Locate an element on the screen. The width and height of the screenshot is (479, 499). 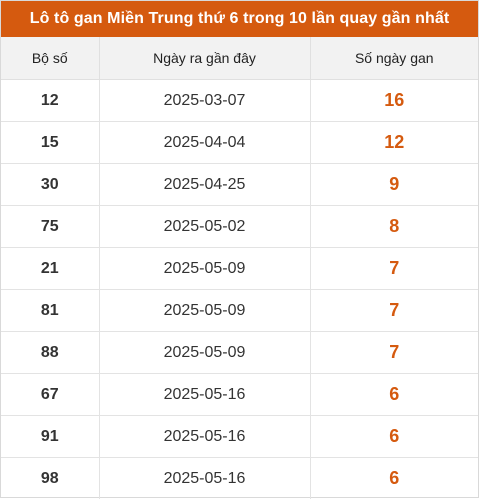
table-row: 12 2025-03-07 16 is located at coordinates (239, 101).